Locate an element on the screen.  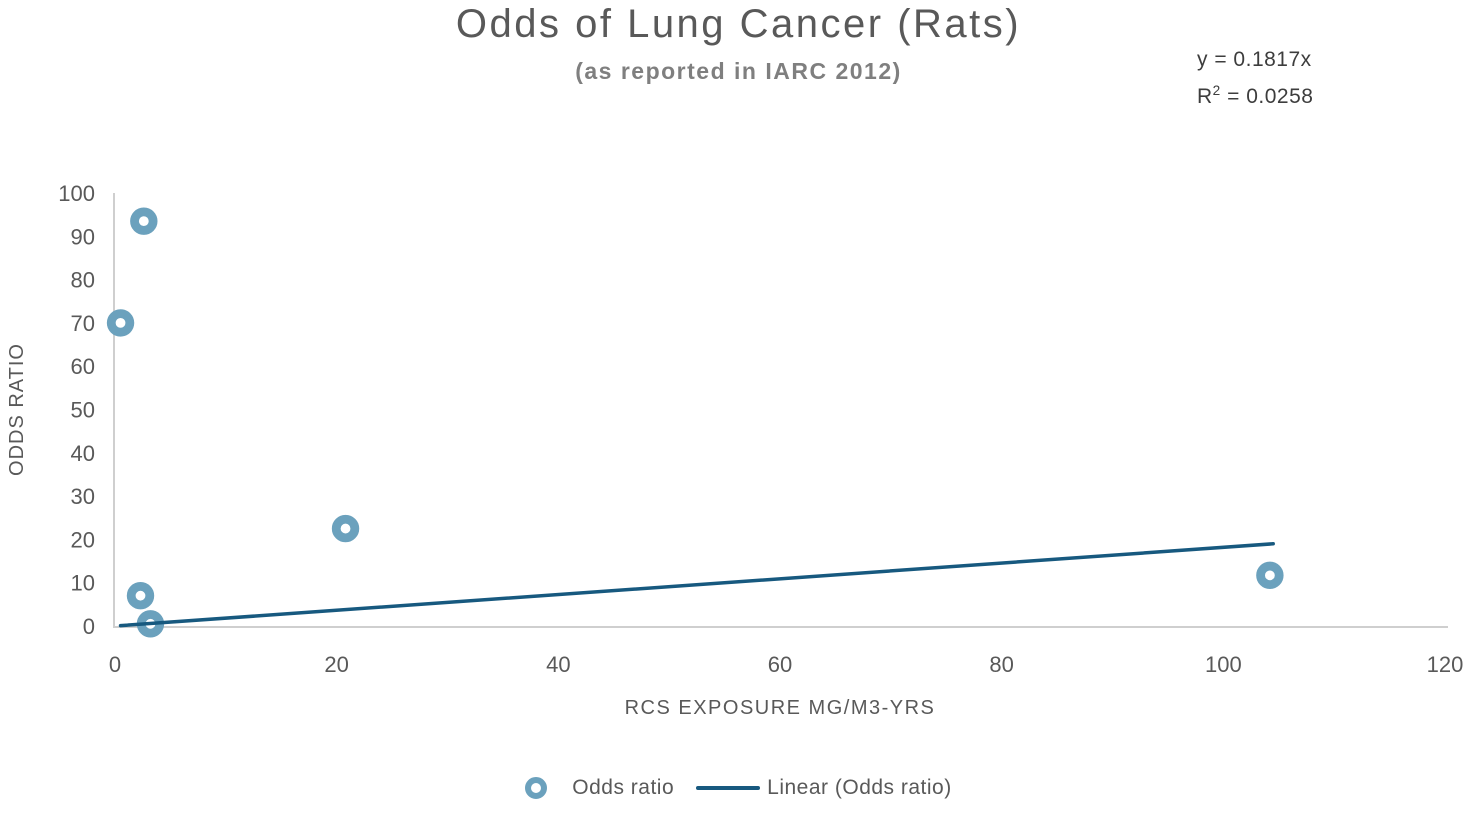
x-tick-label: 20 is located at coordinates (336, 664).